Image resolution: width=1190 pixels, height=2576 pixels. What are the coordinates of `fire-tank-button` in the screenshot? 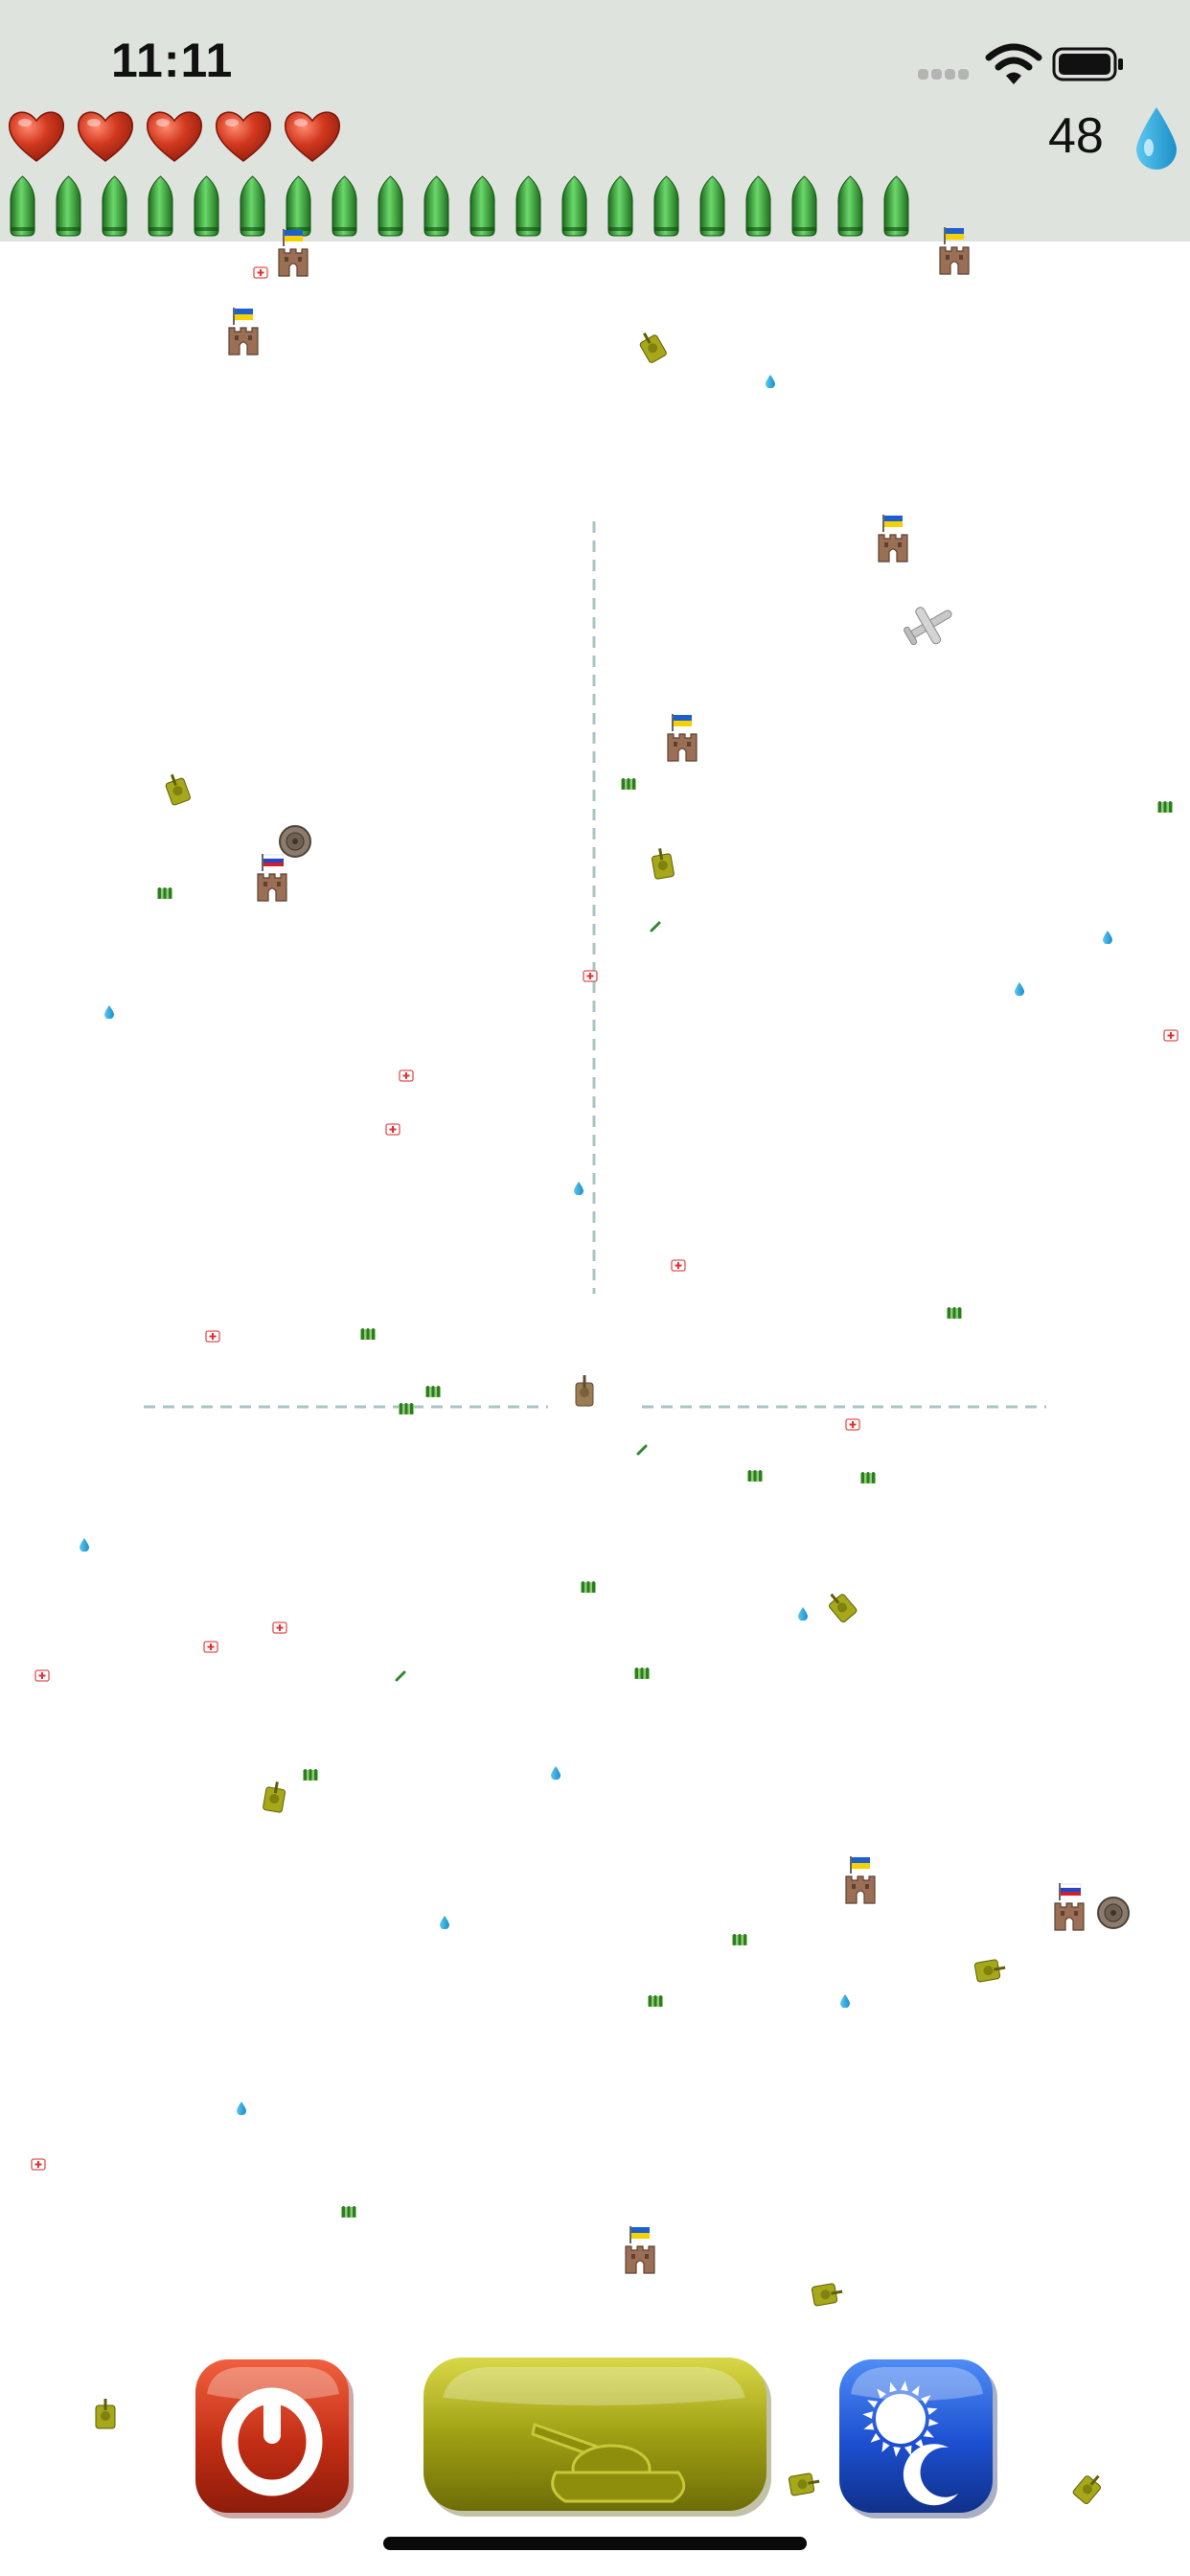 It's located at (597, 2438).